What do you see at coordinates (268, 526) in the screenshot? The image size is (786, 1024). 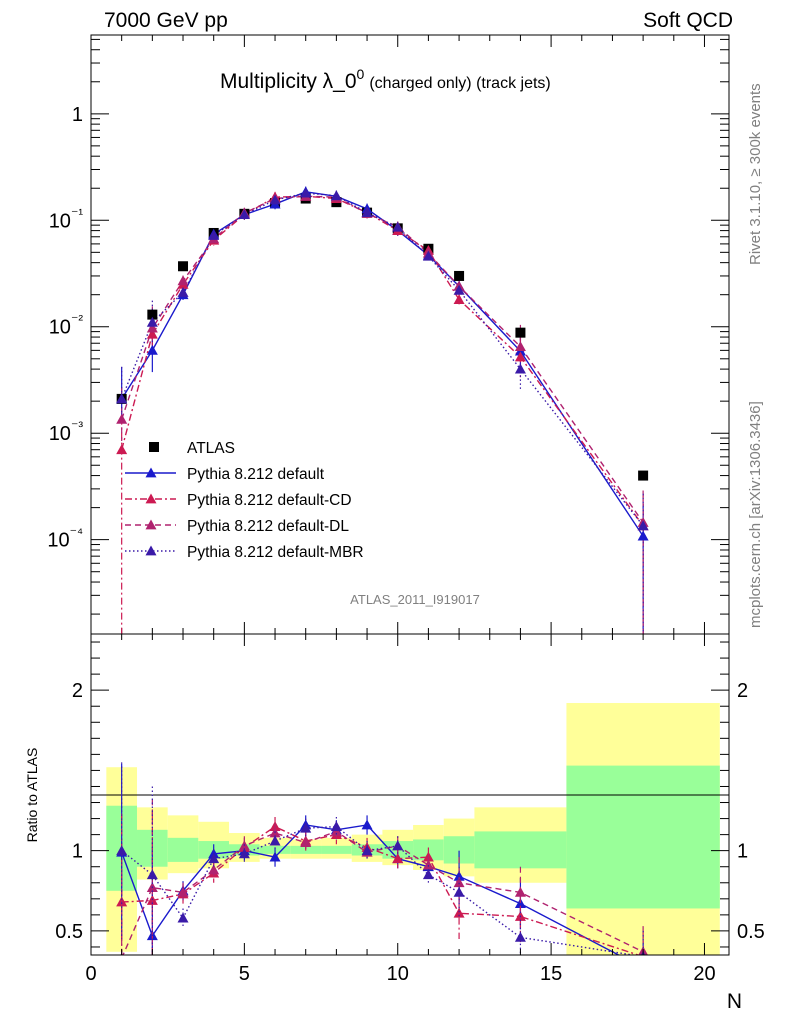 I see `legend-label: Pythia 8.212 default-DL` at bounding box center [268, 526].